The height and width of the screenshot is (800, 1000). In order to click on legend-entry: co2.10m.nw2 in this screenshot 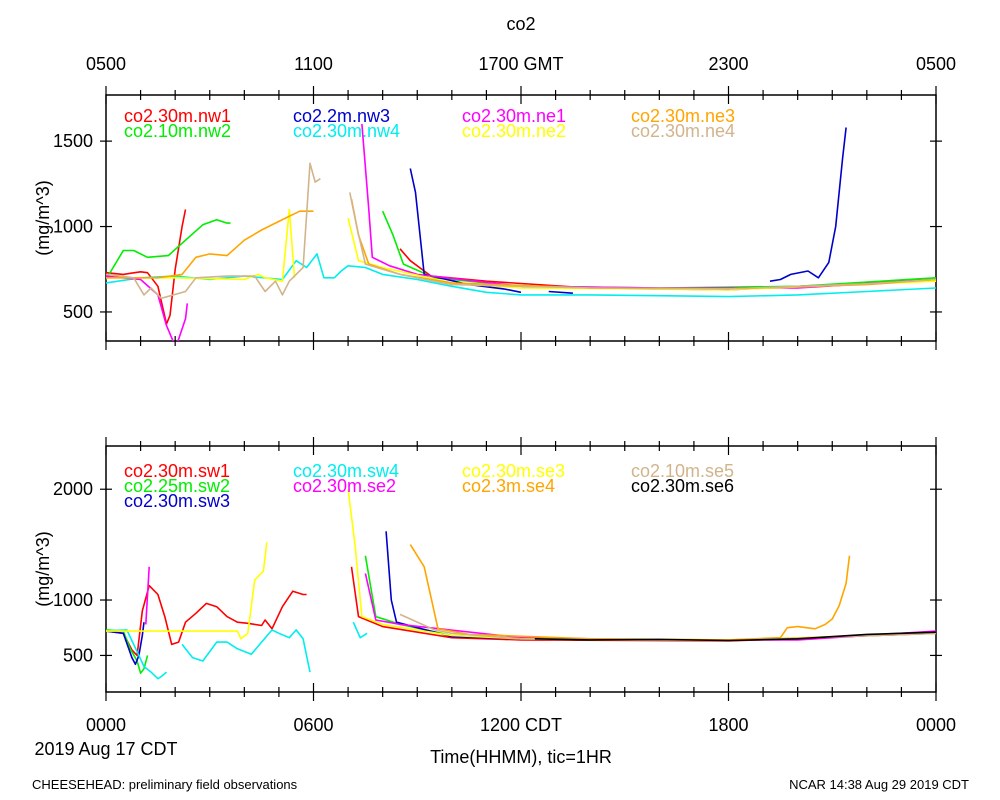, I will do `click(177, 131)`.